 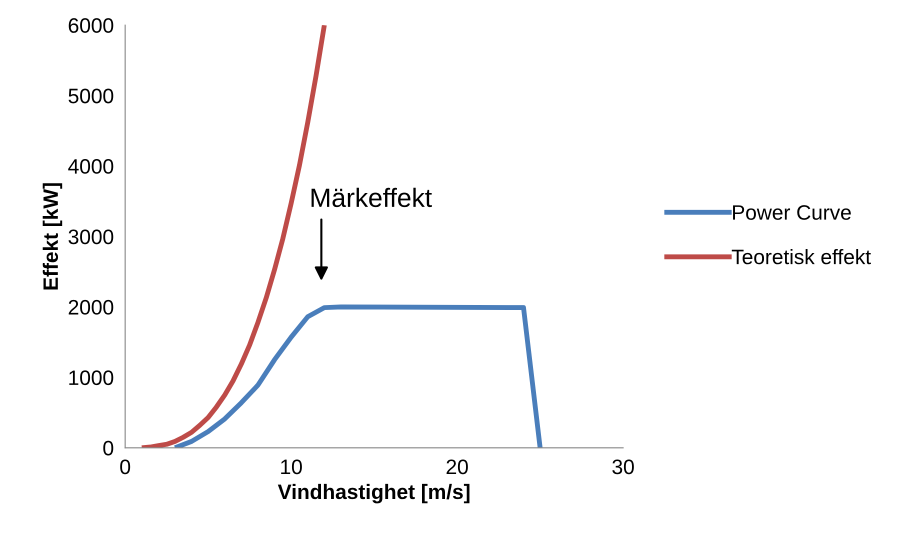 I want to click on annotation: Märkeffekt, so click(x=372, y=198).